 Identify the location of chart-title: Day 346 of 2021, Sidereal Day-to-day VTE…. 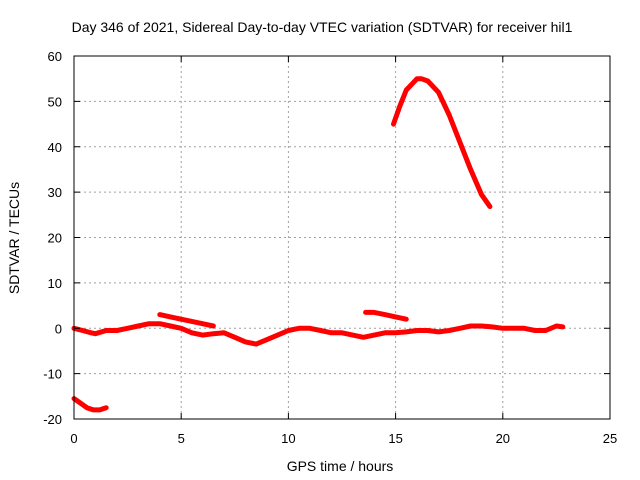
(322, 27).